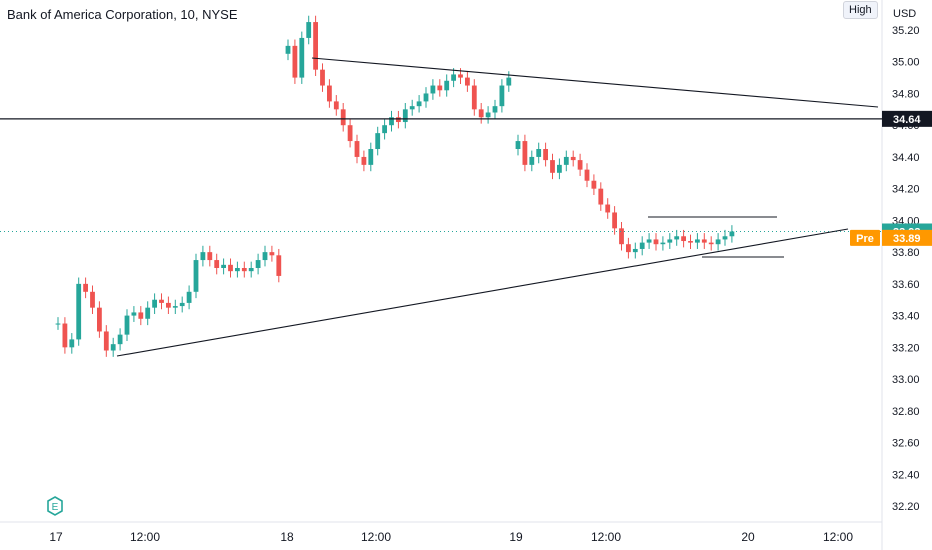  I want to click on currency-label: USD, so click(905, 14).